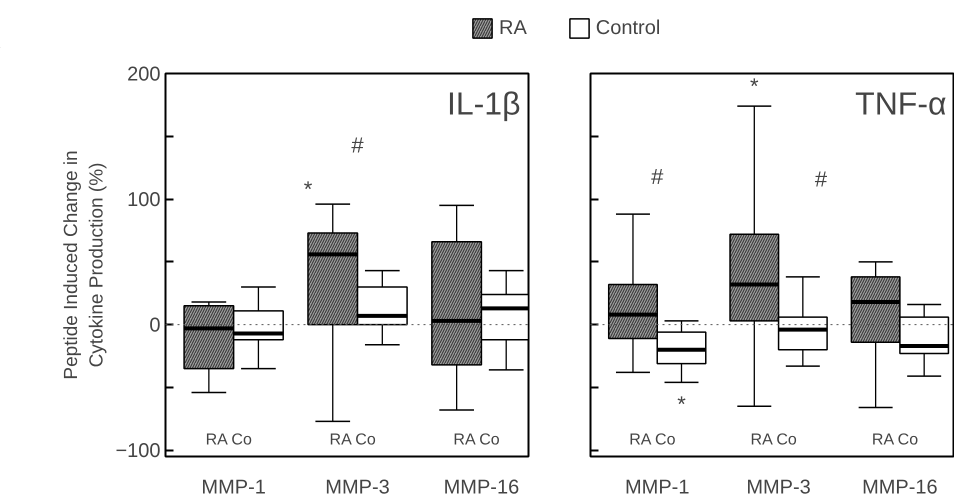  What do you see at coordinates (84, 265) in the screenshot?
I see `y-axis-title: Peptide Induced Change in Cytokine Production (%)` at bounding box center [84, 265].